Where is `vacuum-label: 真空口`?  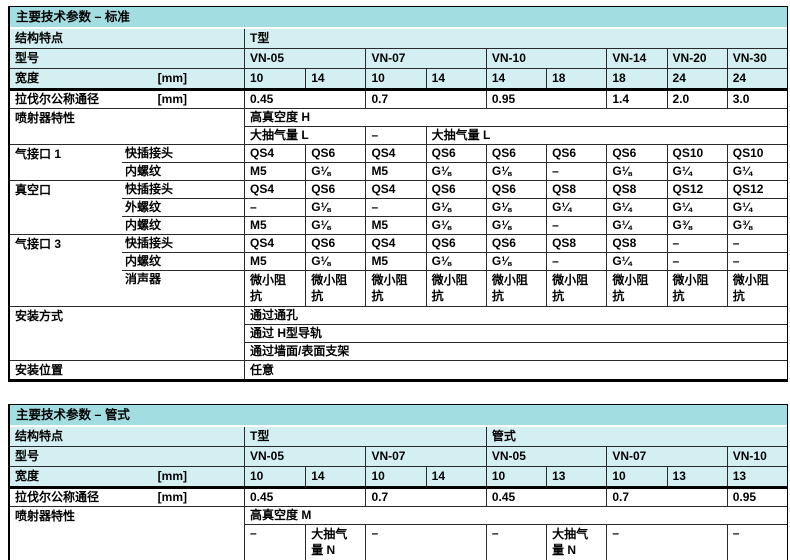 vacuum-label: 真空口 is located at coordinates (66, 207).